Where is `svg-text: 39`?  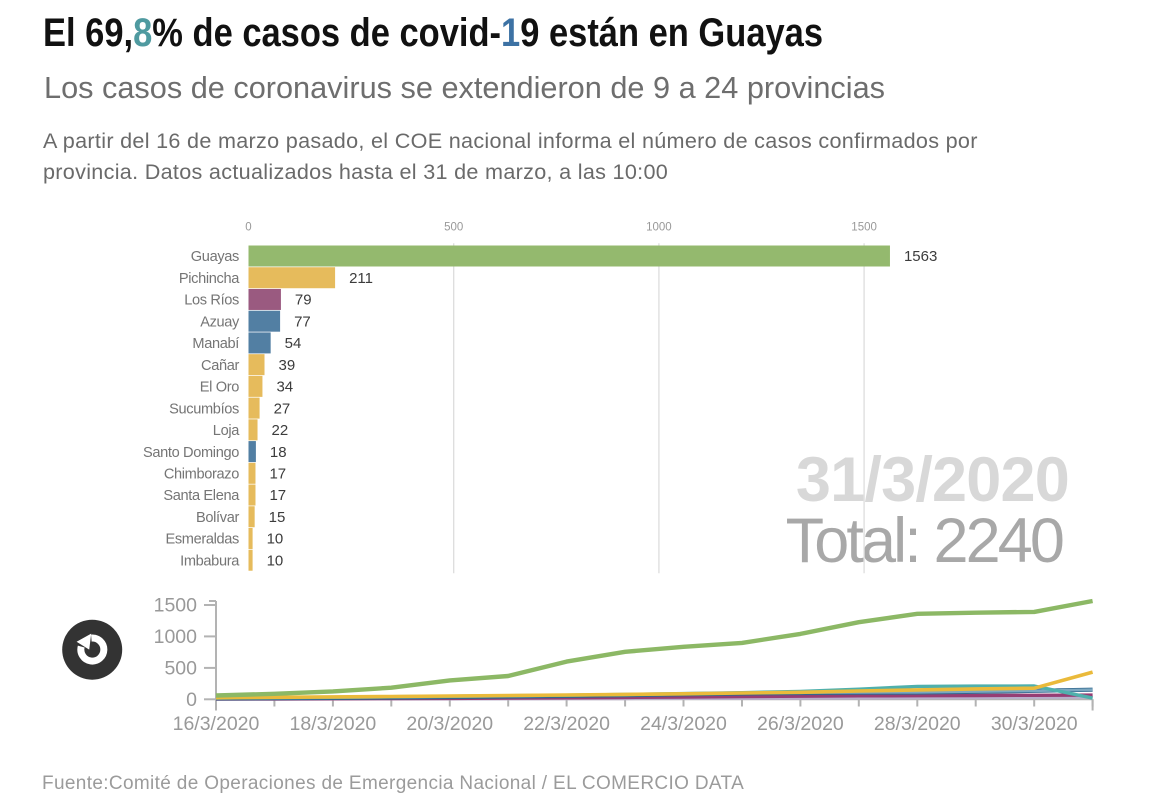 svg-text: 39 is located at coordinates (287, 365).